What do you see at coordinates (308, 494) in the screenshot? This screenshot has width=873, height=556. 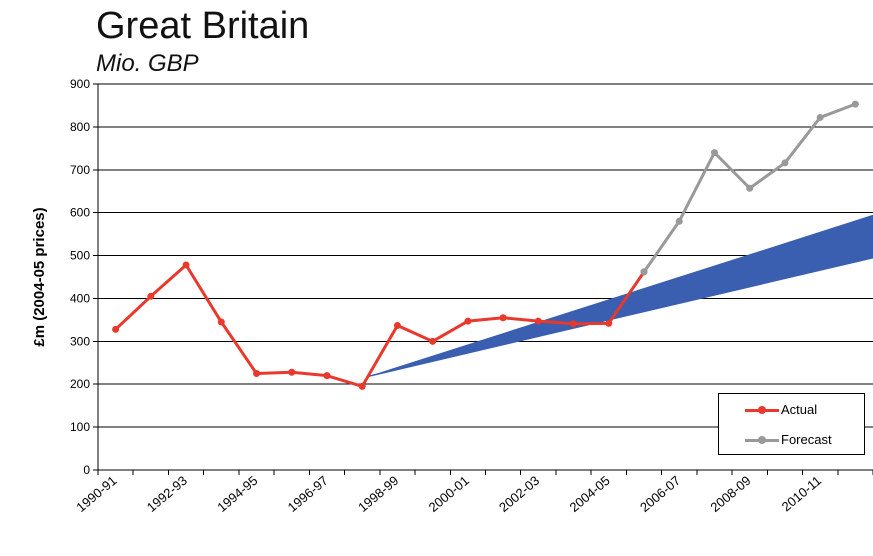 I see `x-tick-label: 1996-97` at bounding box center [308, 494].